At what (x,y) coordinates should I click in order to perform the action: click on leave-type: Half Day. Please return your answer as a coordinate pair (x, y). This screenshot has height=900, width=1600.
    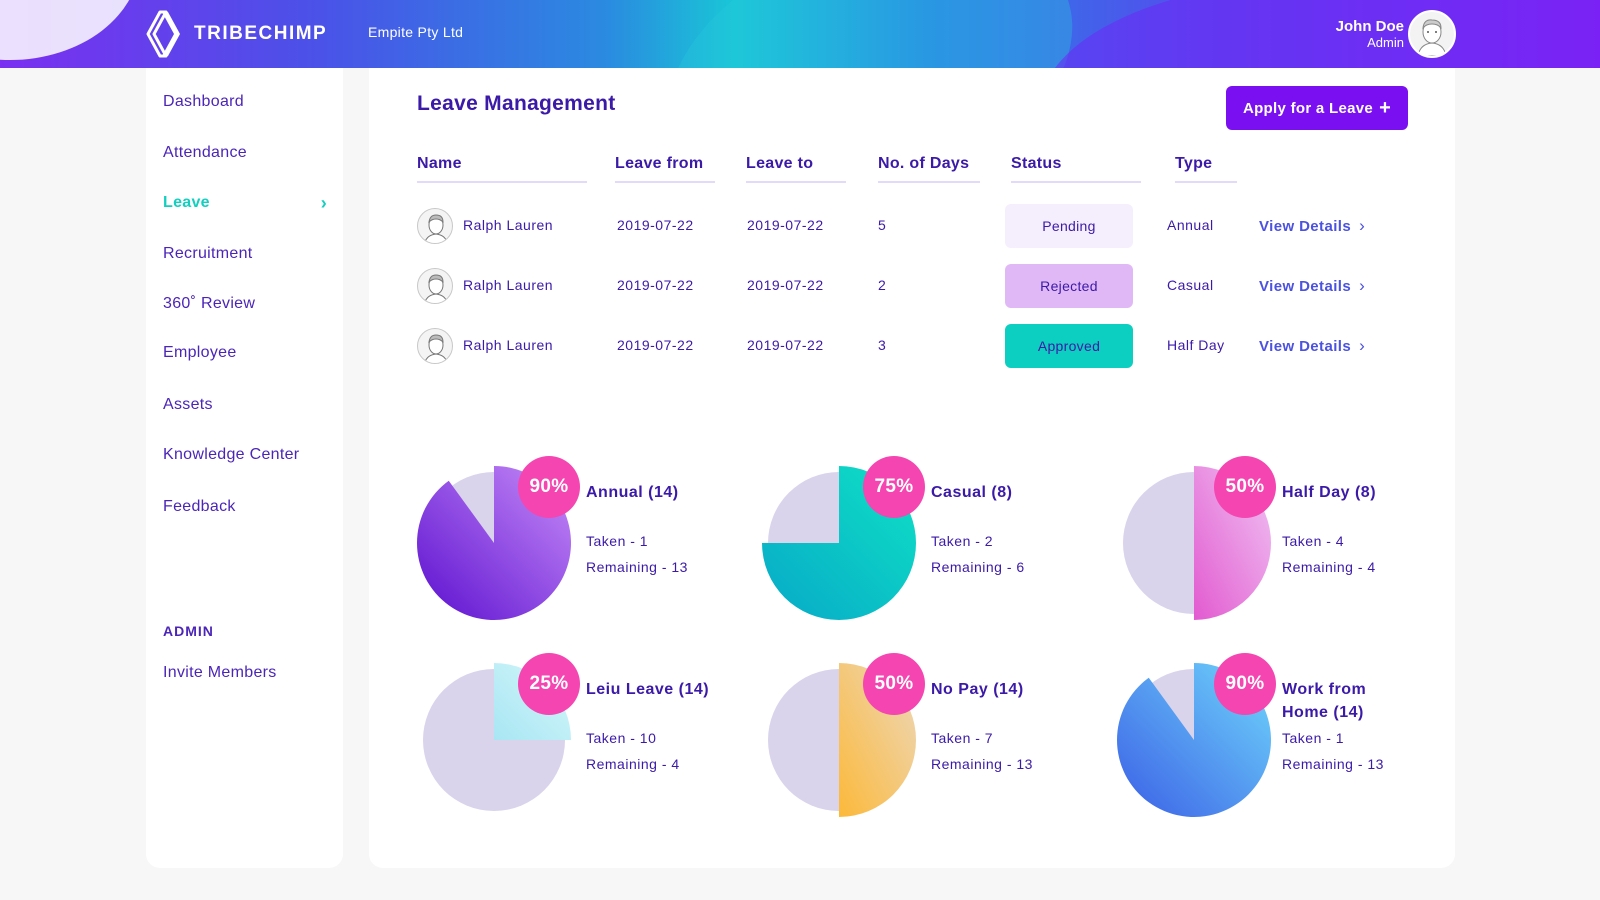
    Looking at the image, I should click on (1196, 345).